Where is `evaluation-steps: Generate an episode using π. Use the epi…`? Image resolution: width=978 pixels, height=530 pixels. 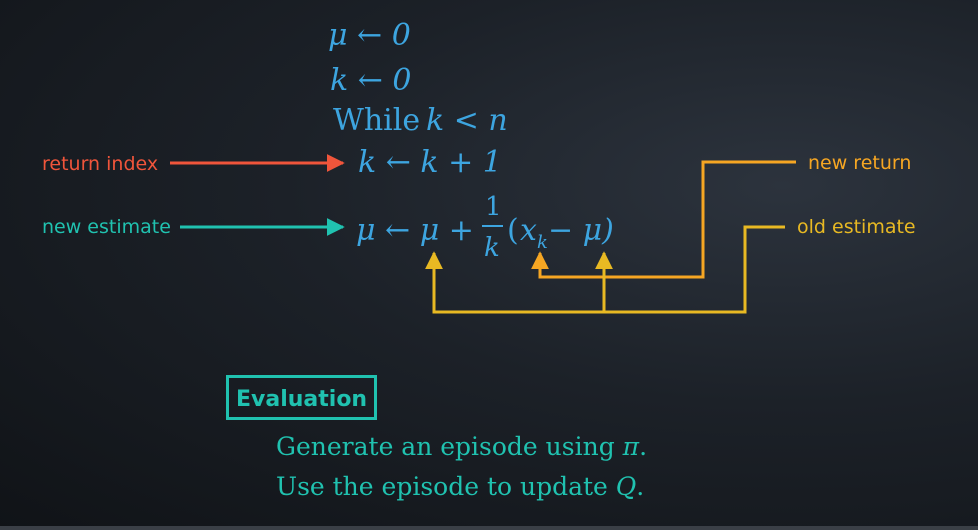
evaluation-steps: Generate an episode using π. Use the epi… is located at coordinates (461, 466).